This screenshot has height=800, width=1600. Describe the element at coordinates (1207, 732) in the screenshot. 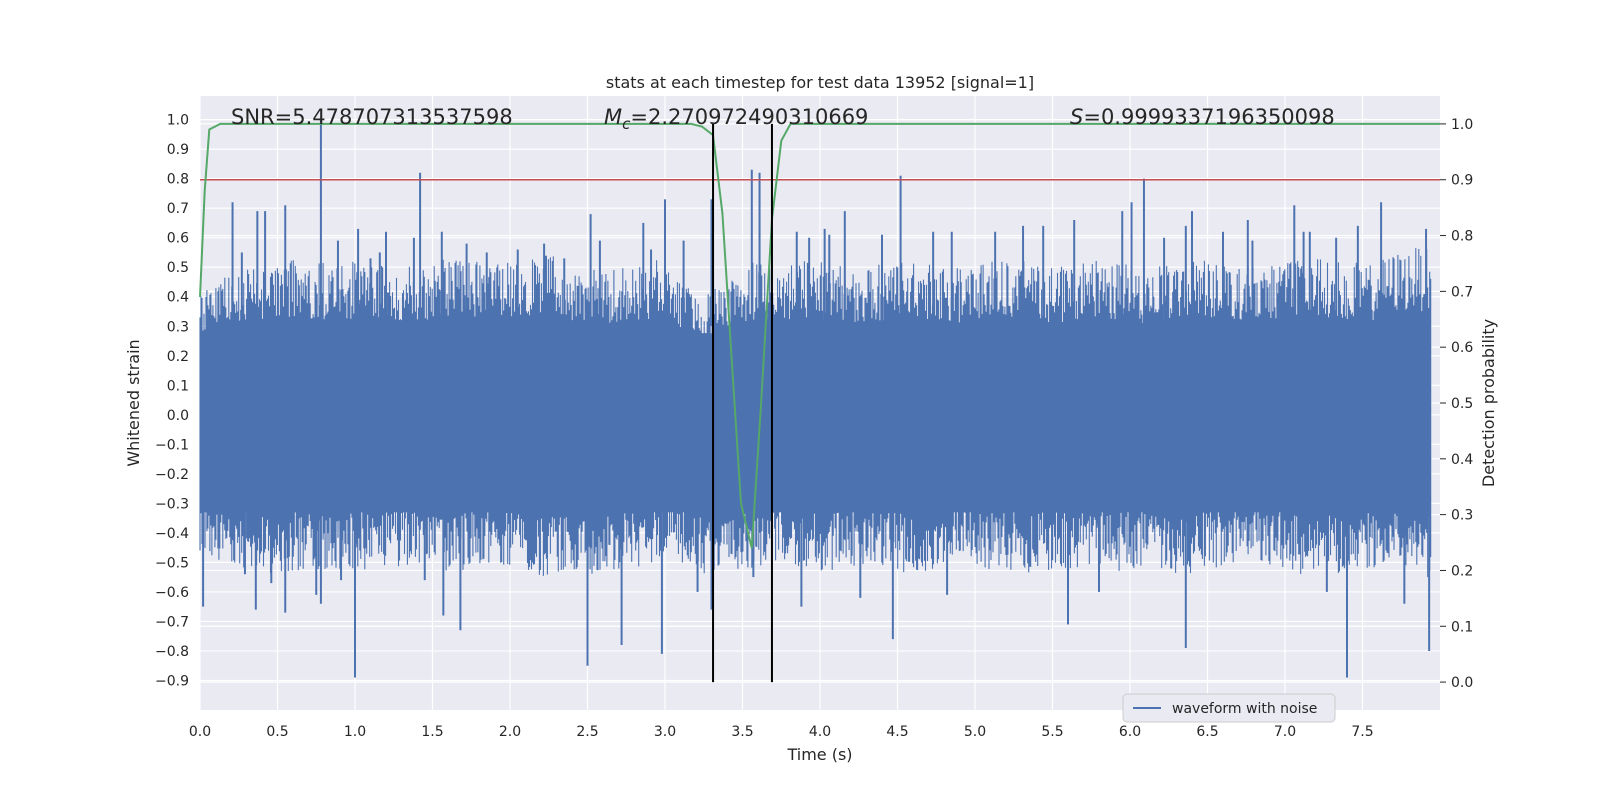

I see `x-tick-label: 6.5` at that location.